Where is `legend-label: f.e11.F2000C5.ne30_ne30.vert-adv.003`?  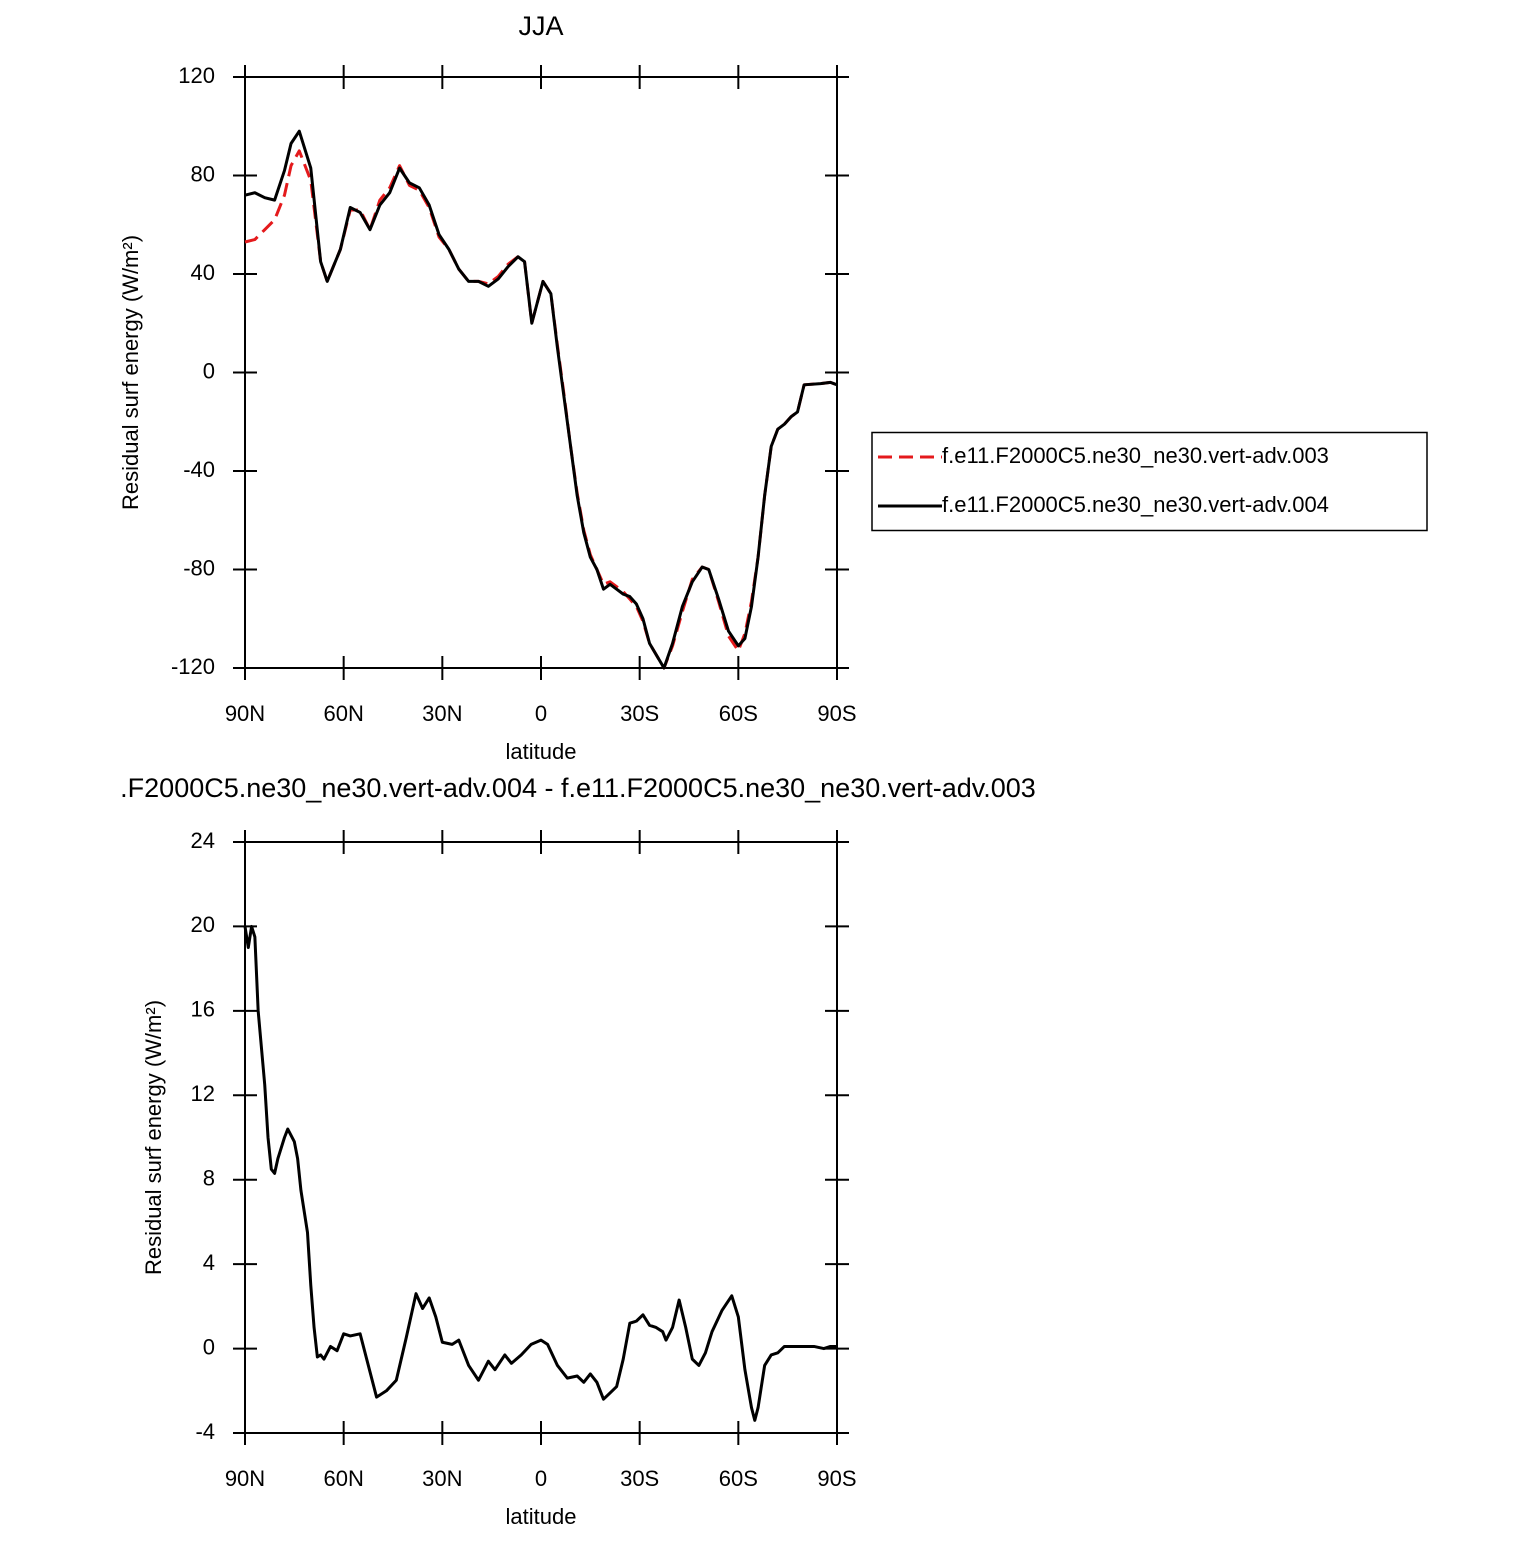 legend-label: f.e11.F2000C5.ne30_ne30.vert-adv.003 is located at coordinates (1135, 455).